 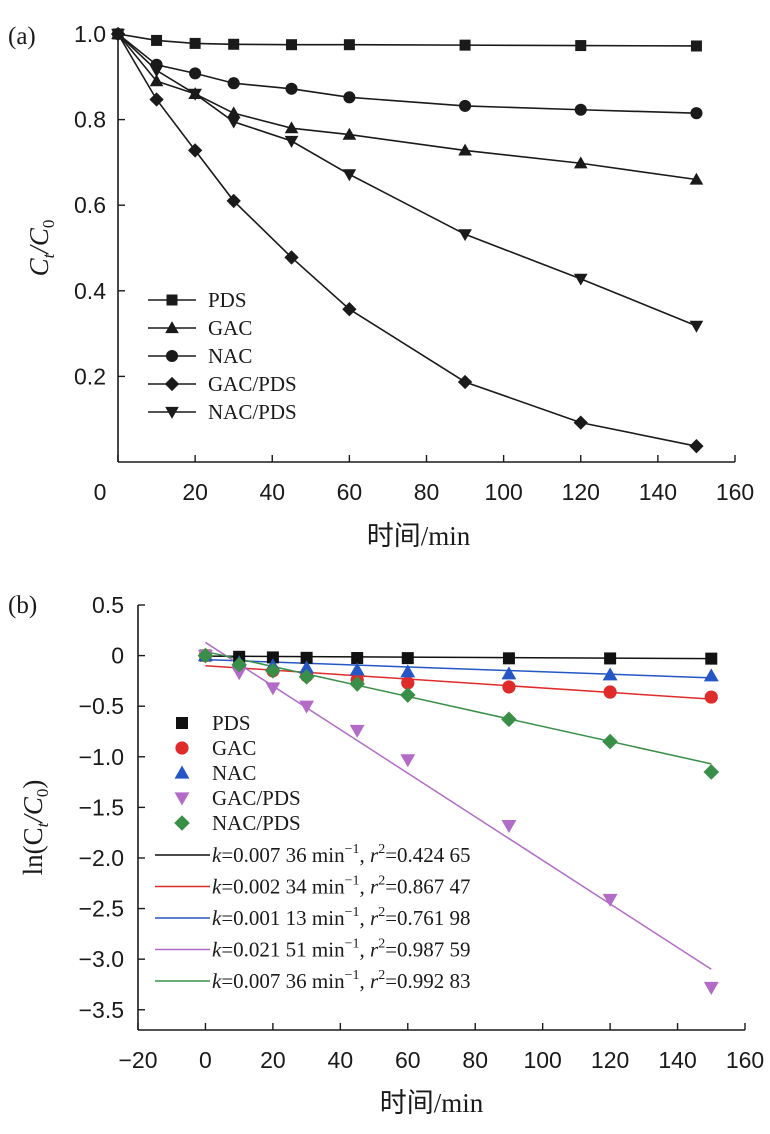 What do you see at coordinates (427, 887) in the screenshot?
I see `fit-r2-value: =0.867 47` at bounding box center [427, 887].